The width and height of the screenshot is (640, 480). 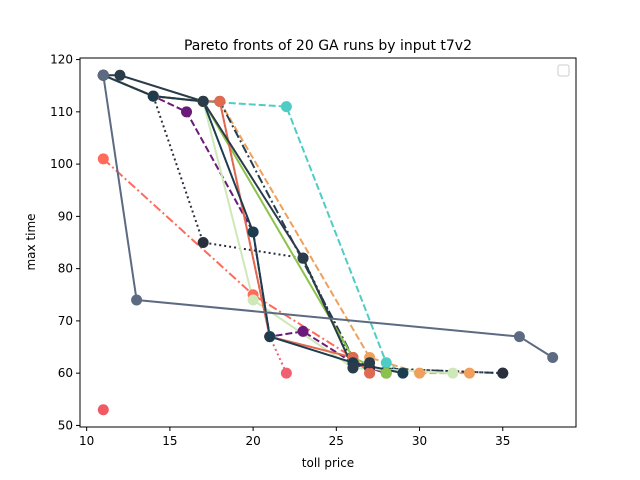 I want to click on y-axis-label: max time, so click(x=31, y=241).